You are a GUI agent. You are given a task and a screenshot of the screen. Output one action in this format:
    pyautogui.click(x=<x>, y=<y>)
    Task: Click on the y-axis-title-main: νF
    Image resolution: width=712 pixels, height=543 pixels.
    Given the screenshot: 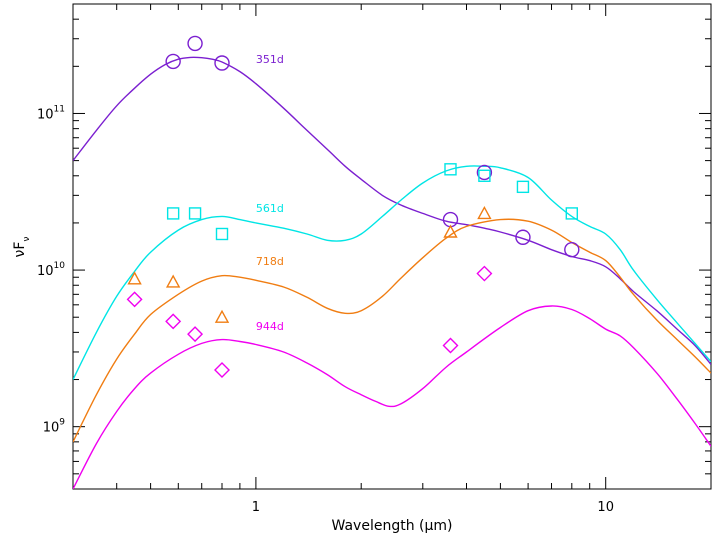 What is the action you would take?
    pyautogui.click(x=20, y=250)
    